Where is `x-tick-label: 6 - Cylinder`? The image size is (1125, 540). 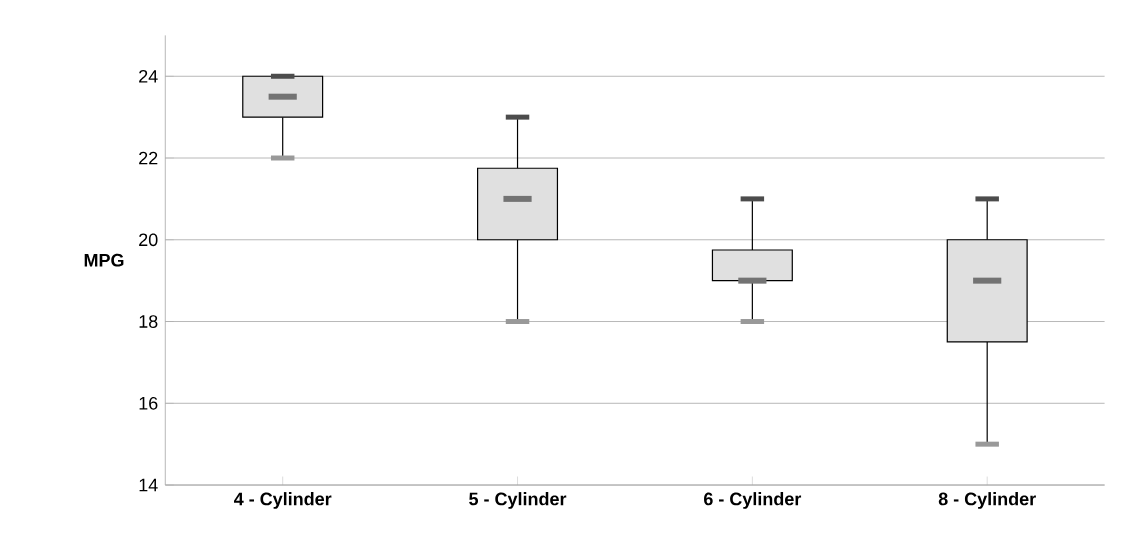
x-tick-label: 6 - Cylinder is located at coordinates (753, 500).